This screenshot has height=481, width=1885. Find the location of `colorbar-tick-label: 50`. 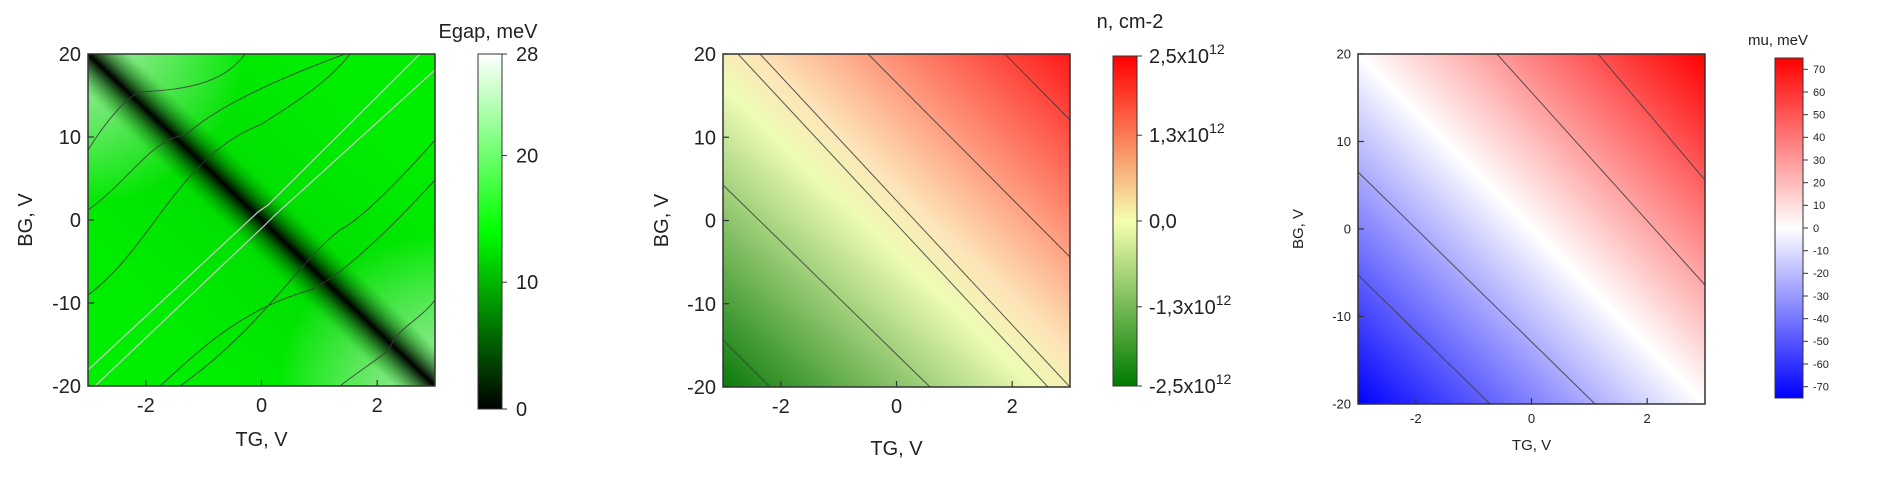

colorbar-tick-label: 50 is located at coordinates (1819, 116).